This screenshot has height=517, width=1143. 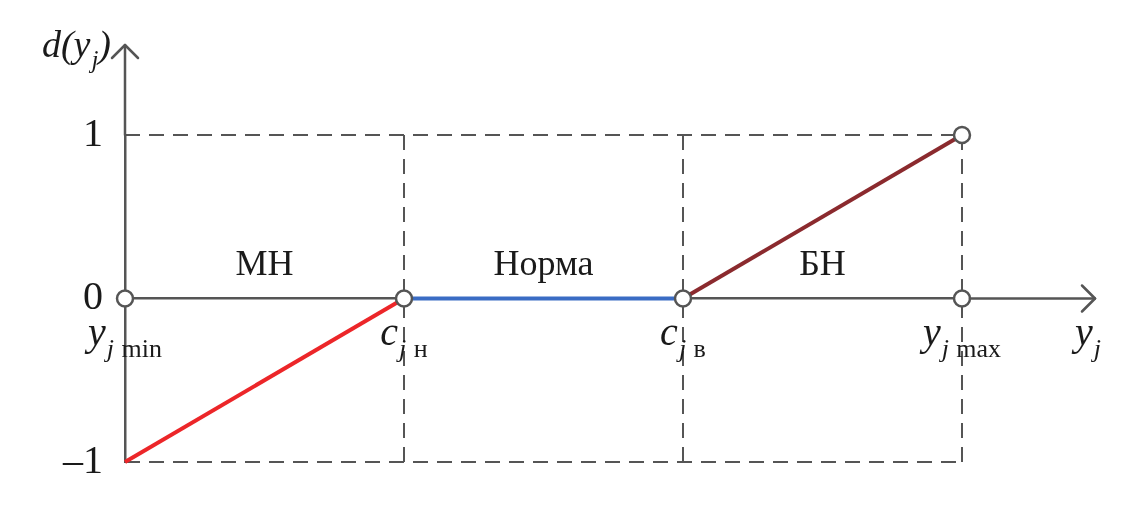 I want to click on annotation: МН, so click(x=264, y=262).